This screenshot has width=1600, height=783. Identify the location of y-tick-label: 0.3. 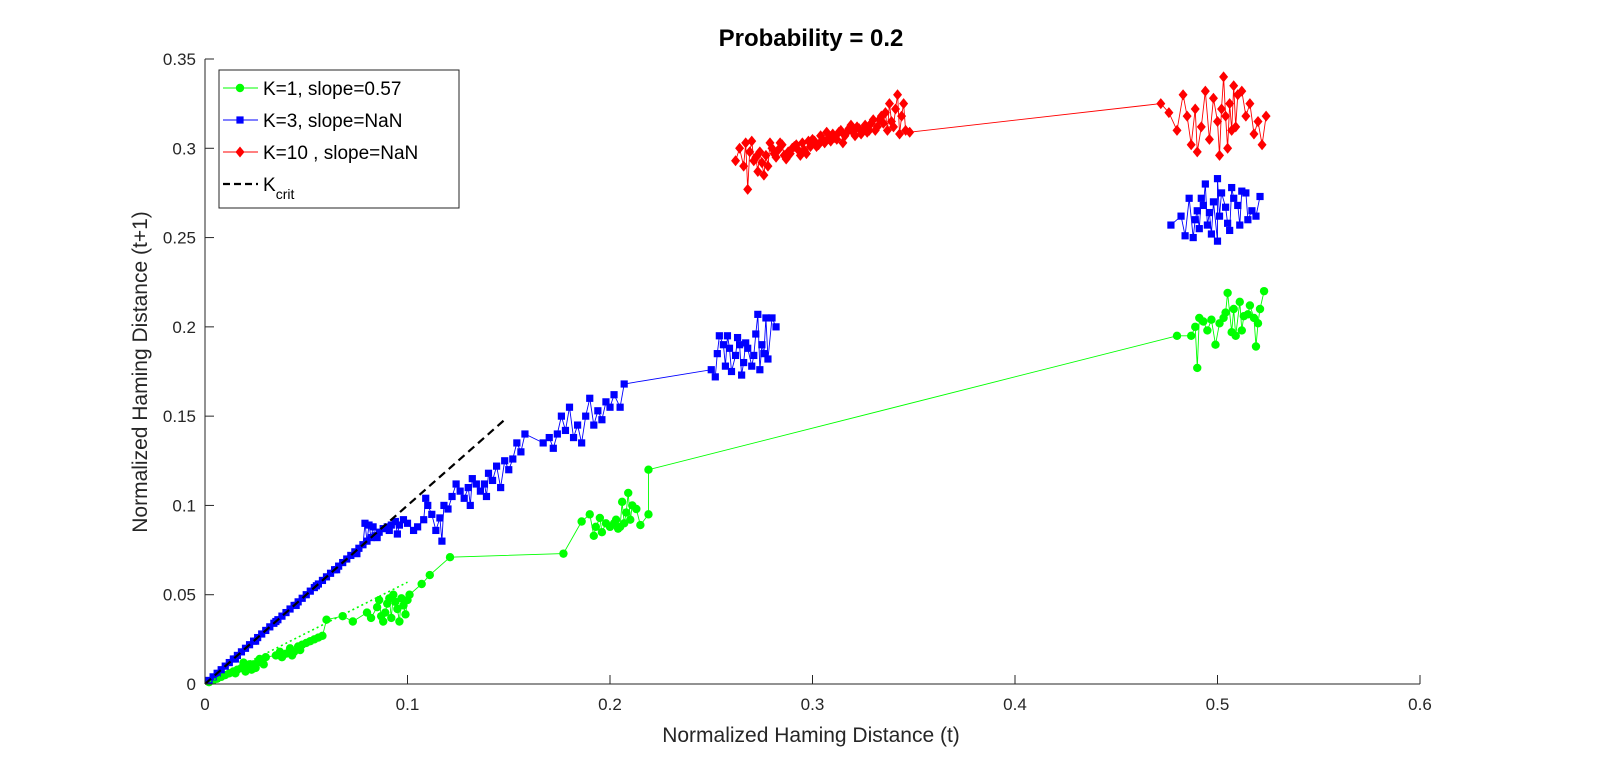
(184, 148).